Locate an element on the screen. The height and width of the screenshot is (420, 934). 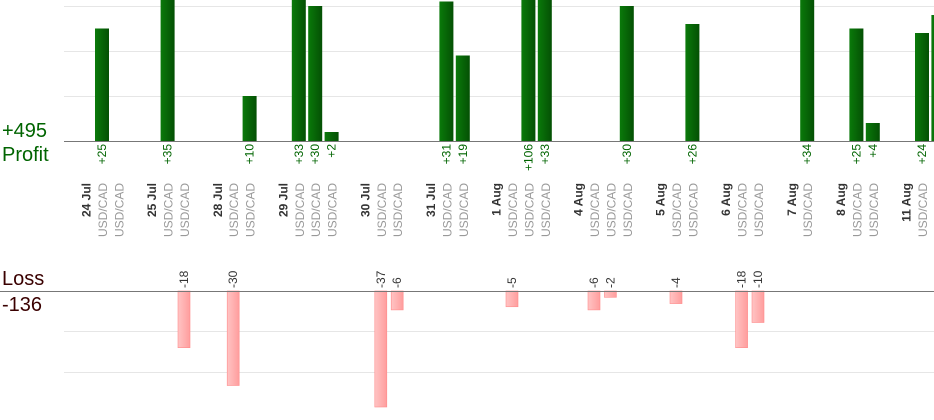
profit-value-label: +2 is located at coordinates (332, 151).